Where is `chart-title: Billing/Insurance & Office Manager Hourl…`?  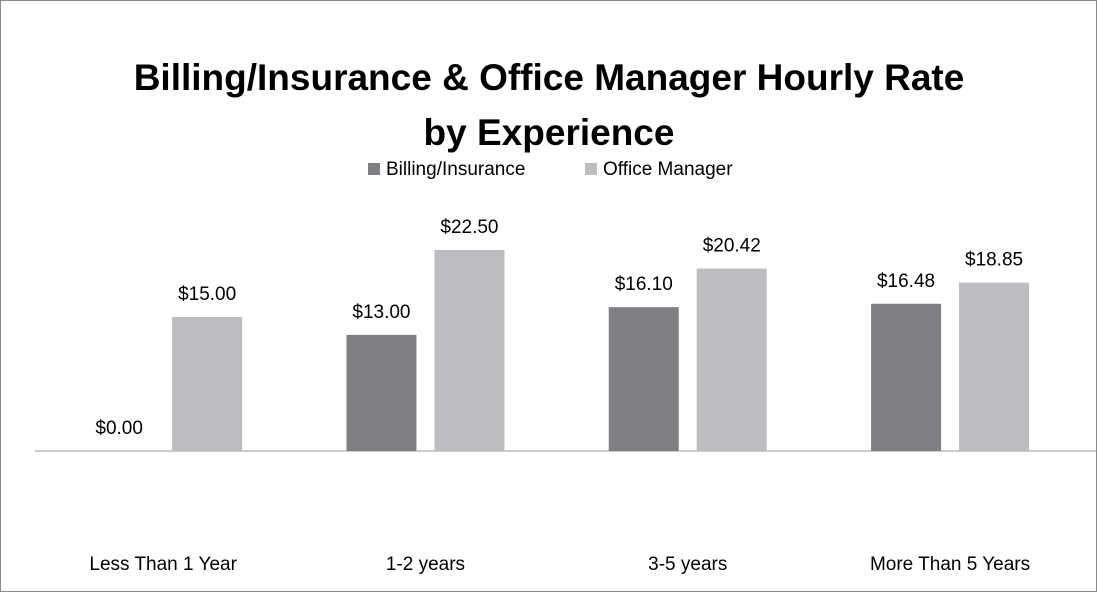 chart-title: Billing/Insurance & Office Manager Hourl… is located at coordinates (549, 77).